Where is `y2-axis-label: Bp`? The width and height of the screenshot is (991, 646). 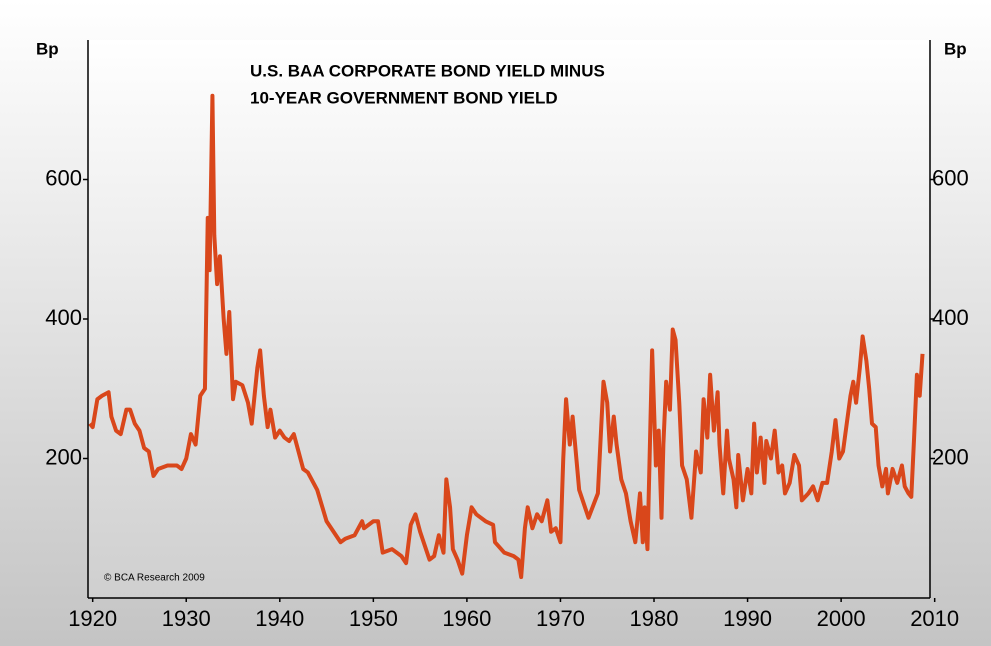 y2-axis-label: Bp is located at coordinates (955, 48).